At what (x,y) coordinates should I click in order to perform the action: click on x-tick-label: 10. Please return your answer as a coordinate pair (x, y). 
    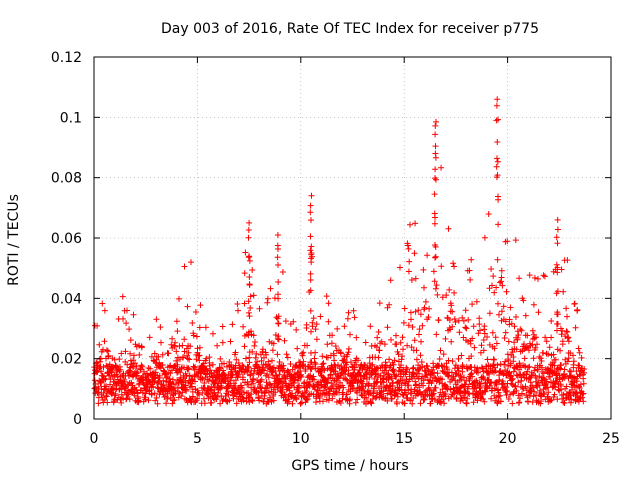
    Looking at the image, I should click on (301, 439).